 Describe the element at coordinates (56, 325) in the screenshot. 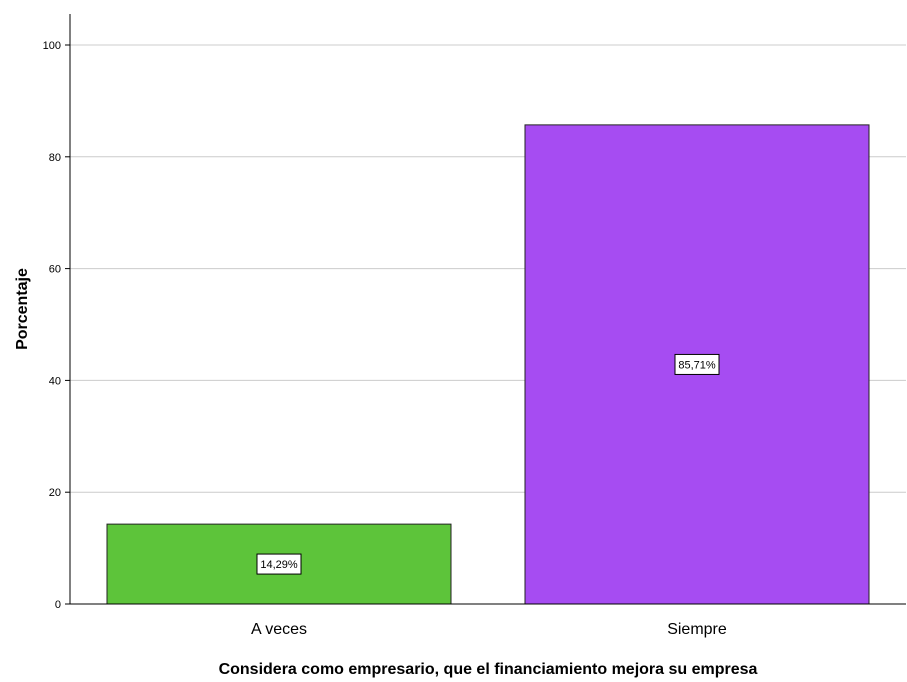

I see `y-tick-labels: 0 20 40 60 80 100` at that location.